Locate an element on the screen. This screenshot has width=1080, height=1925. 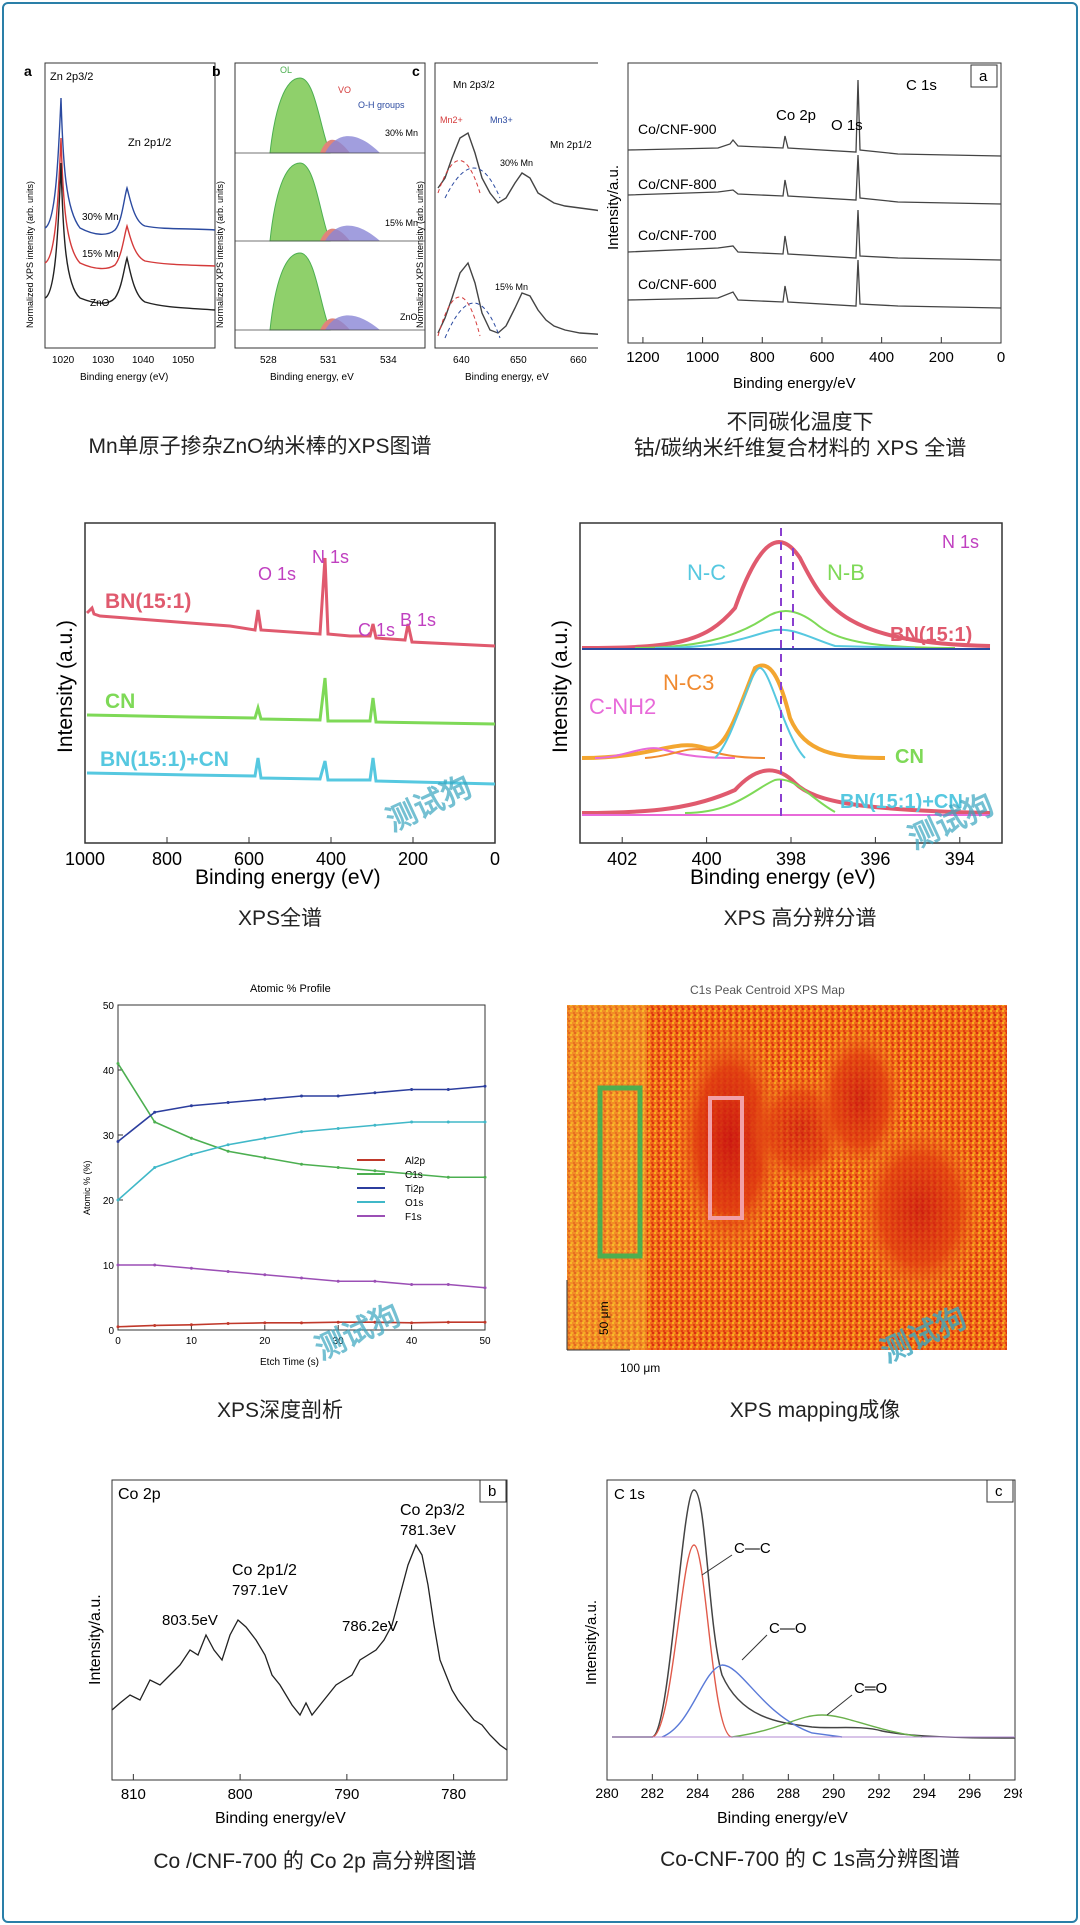
mn-c-tick-2: 660 is located at coordinates (578, 360).